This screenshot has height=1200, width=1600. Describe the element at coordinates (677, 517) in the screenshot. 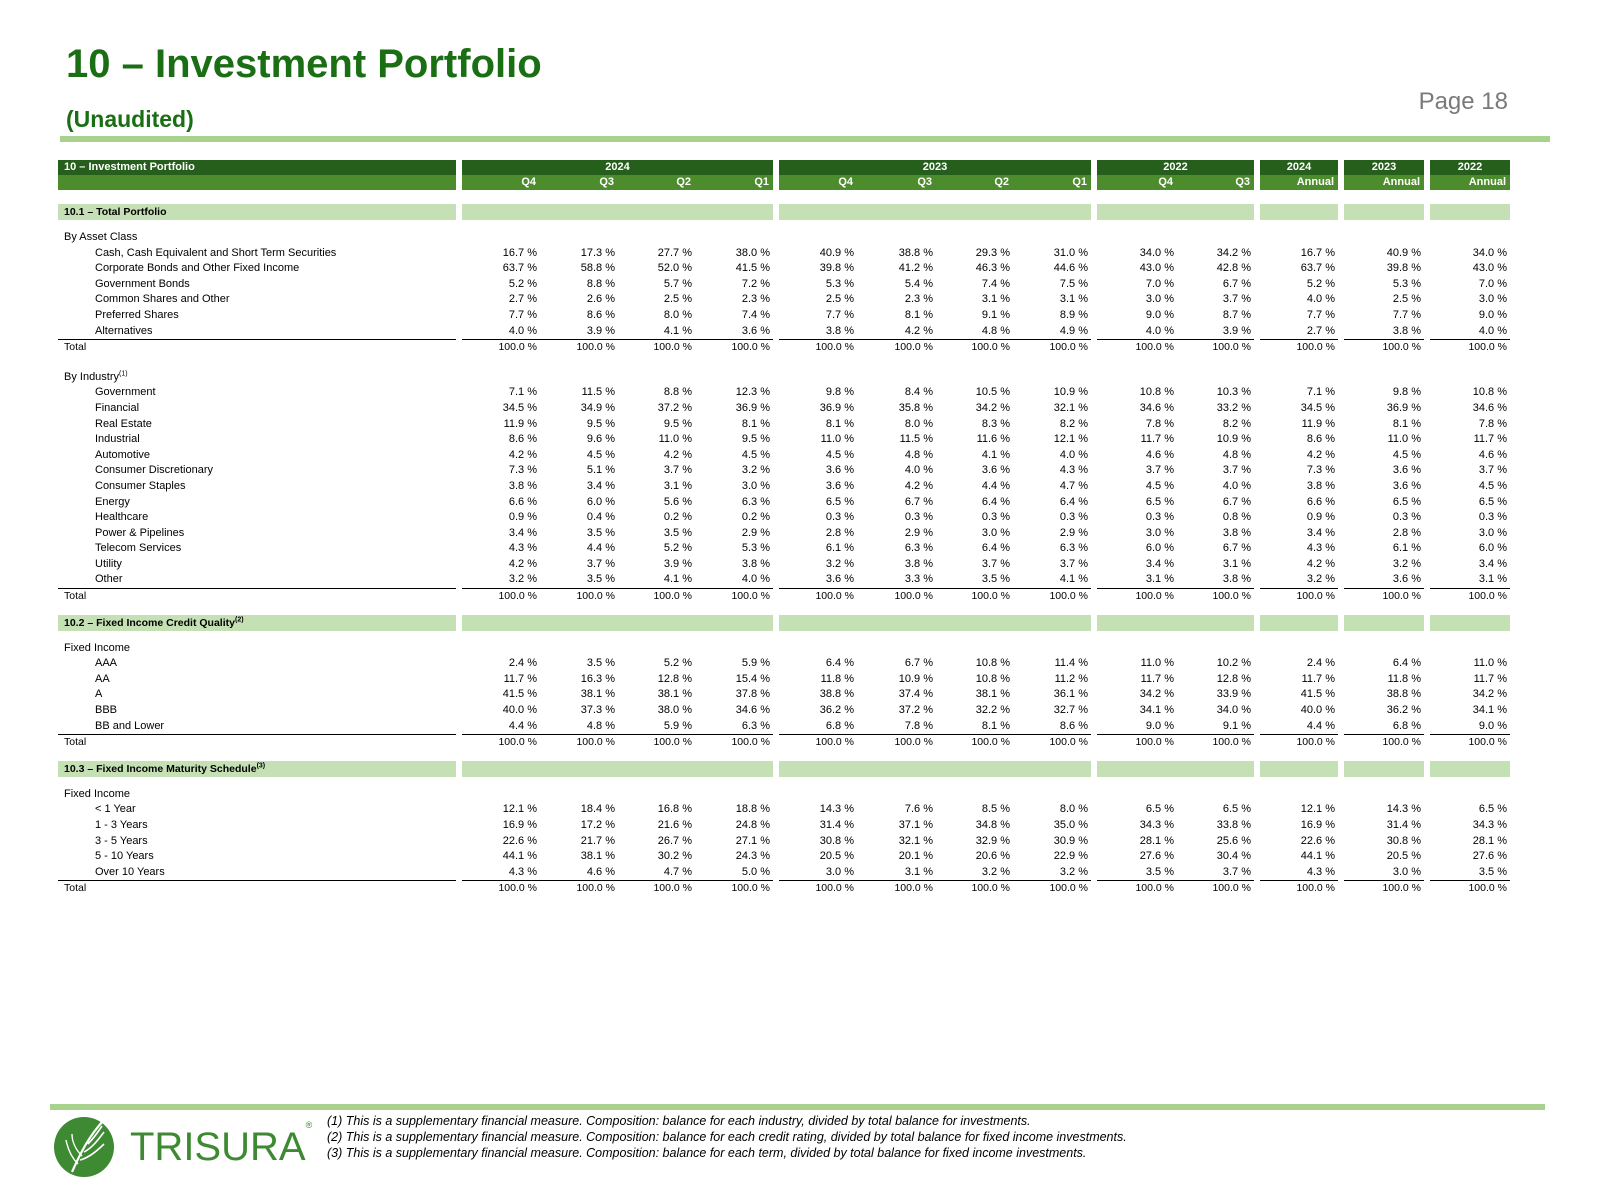

I see `value-cell: 0.2 %` at that location.